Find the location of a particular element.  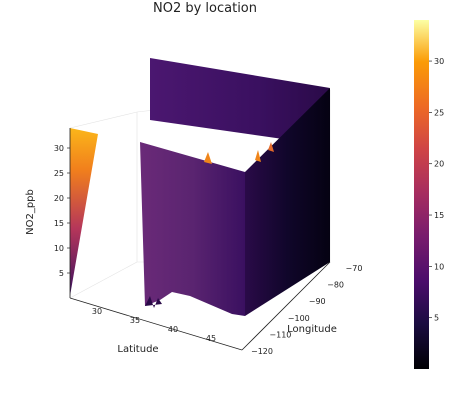

x-tick-label: 30 is located at coordinates (97, 311).